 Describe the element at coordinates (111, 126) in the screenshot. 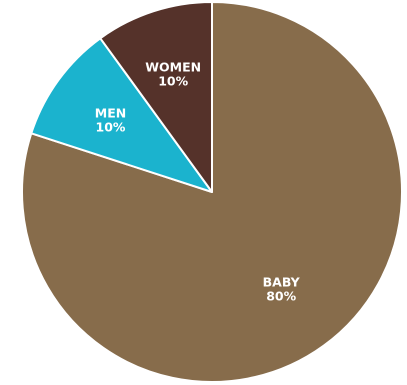

I see `slice-percent-men: 10%` at that location.